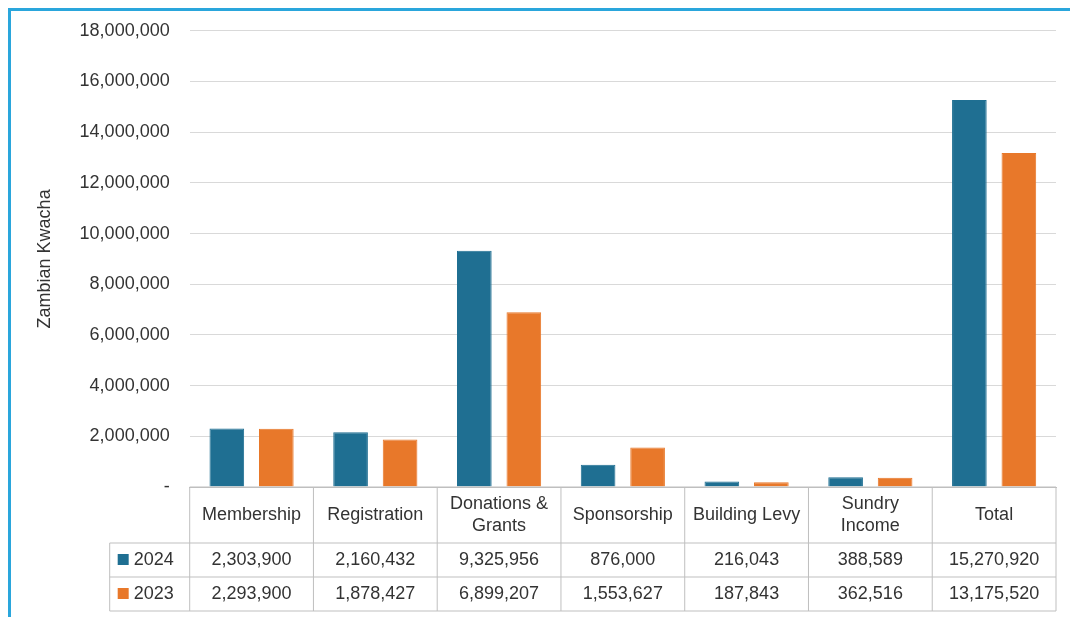  Describe the element at coordinates (499, 513) in the screenshot. I see `x-tick-label: Donations & Grants` at that location.